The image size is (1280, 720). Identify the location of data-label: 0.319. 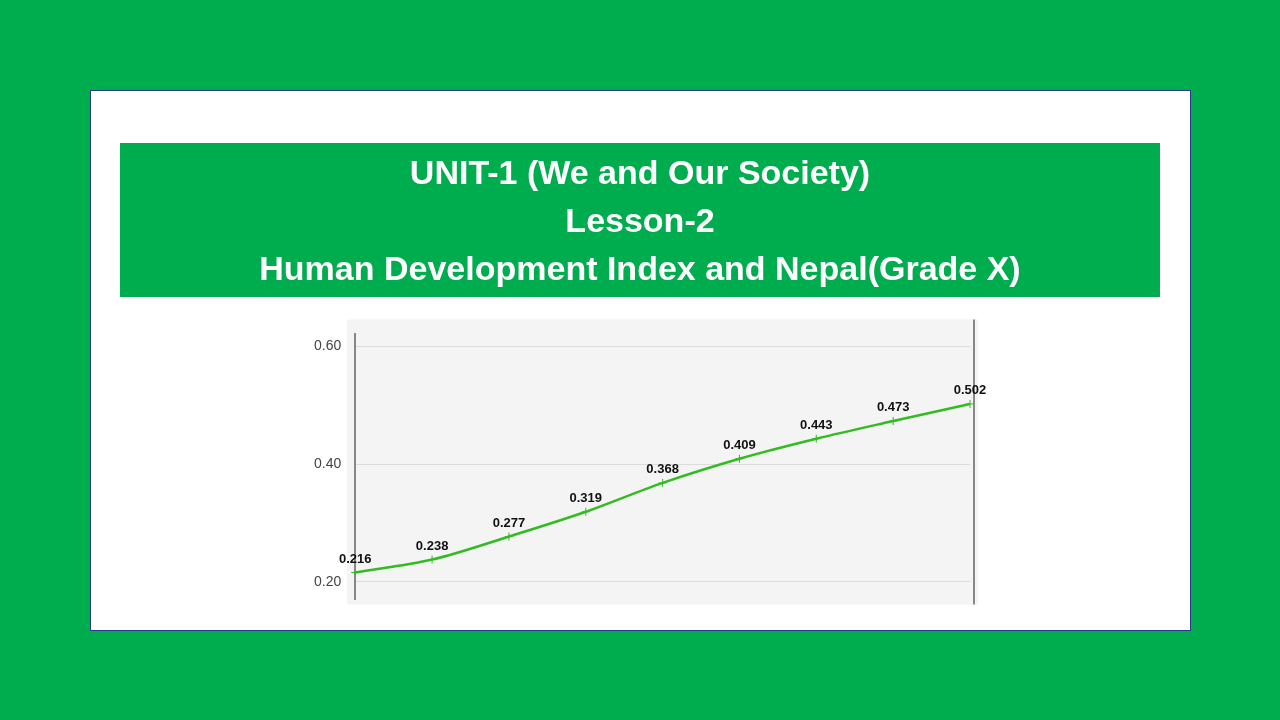
(586, 497).